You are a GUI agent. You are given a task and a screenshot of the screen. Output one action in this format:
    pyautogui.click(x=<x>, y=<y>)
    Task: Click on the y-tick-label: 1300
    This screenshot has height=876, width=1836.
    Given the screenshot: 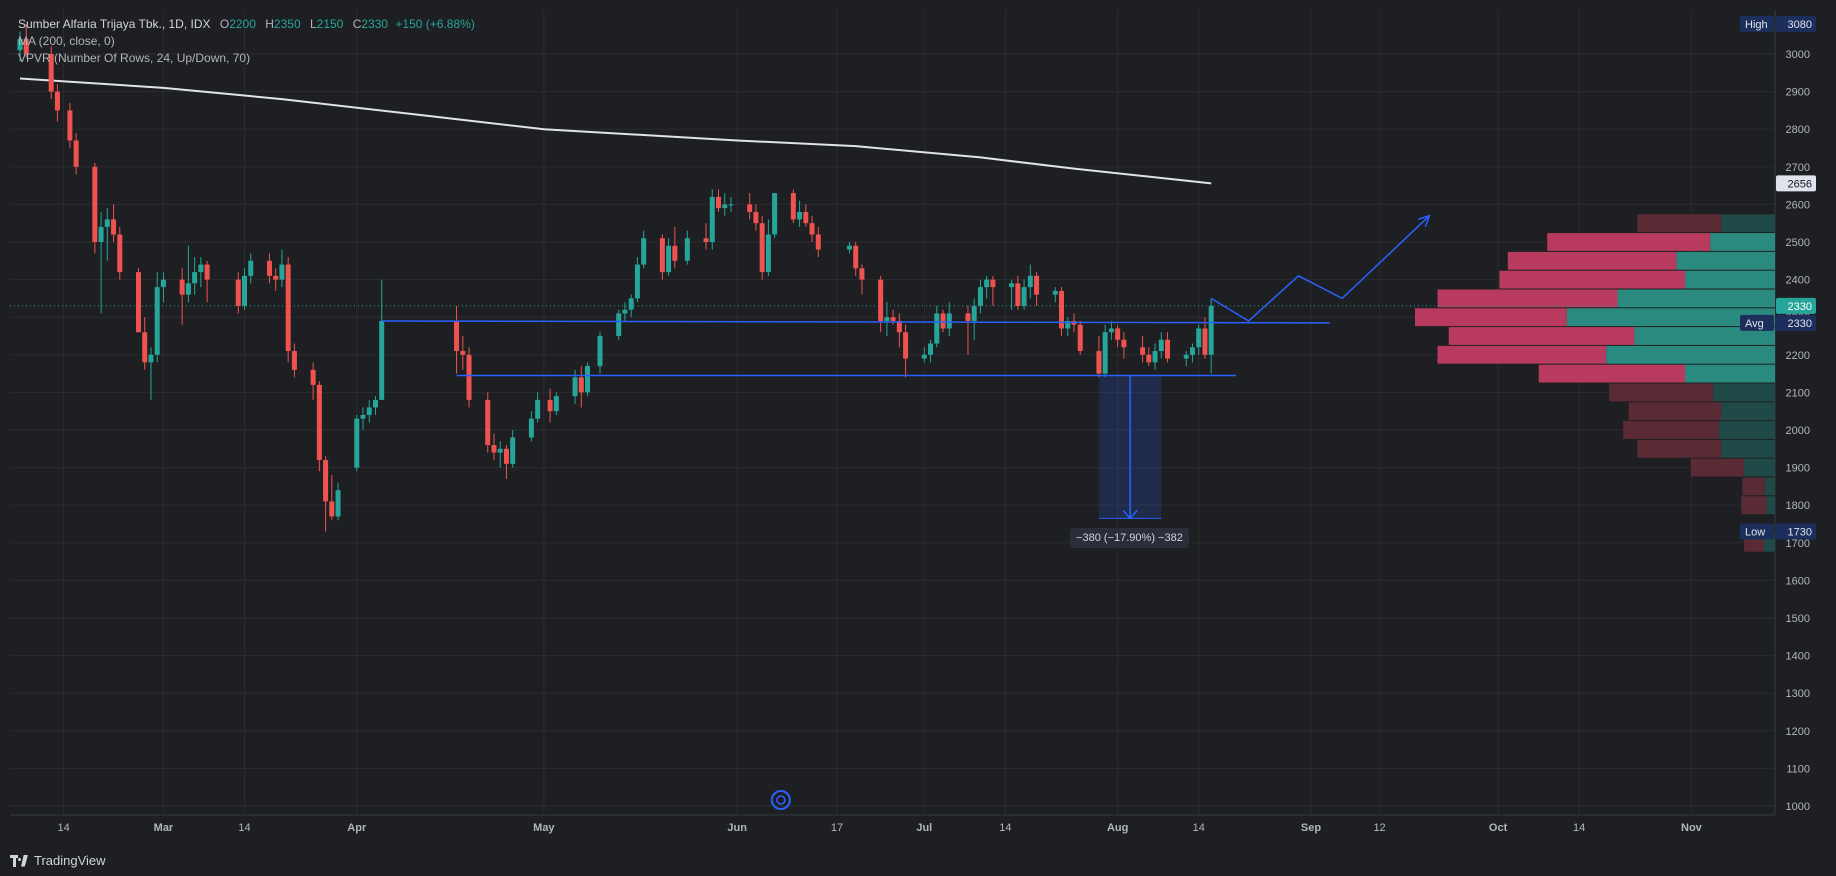 What is the action you would take?
    pyautogui.click(x=1798, y=694)
    